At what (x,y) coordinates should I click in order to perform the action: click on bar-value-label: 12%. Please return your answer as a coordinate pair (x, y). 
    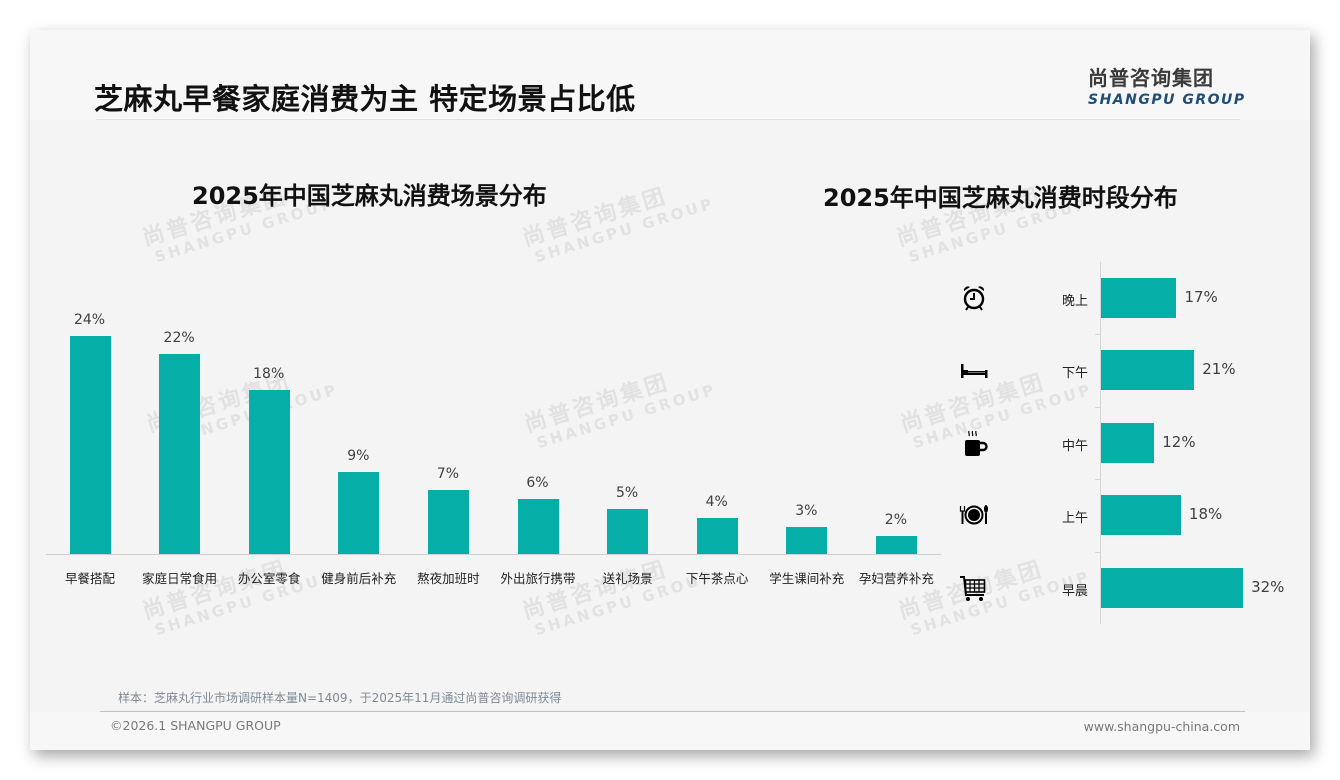
    Looking at the image, I should click on (1179, 441).